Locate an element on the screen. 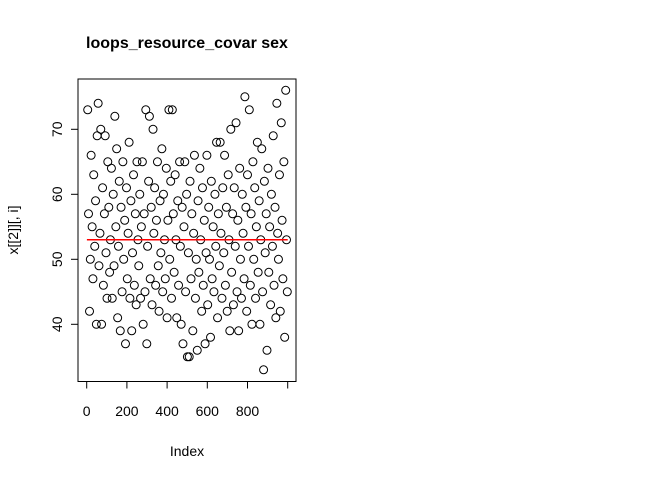  x-tick-label: 400 is located at coordinates (167, 411).